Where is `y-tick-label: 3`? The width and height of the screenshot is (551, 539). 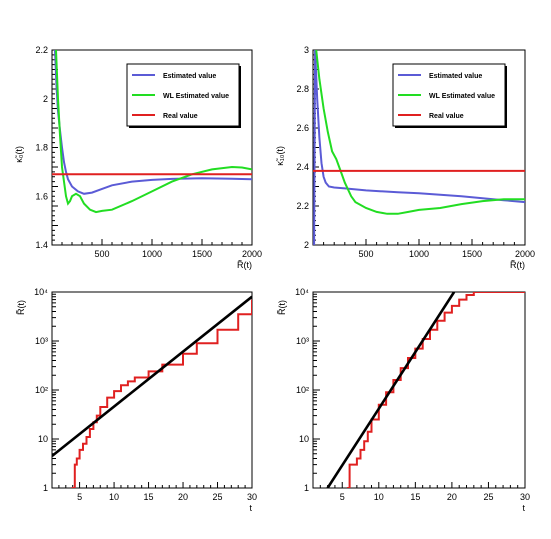 y-tick-label: 3 is located at coordinates (306, 50).